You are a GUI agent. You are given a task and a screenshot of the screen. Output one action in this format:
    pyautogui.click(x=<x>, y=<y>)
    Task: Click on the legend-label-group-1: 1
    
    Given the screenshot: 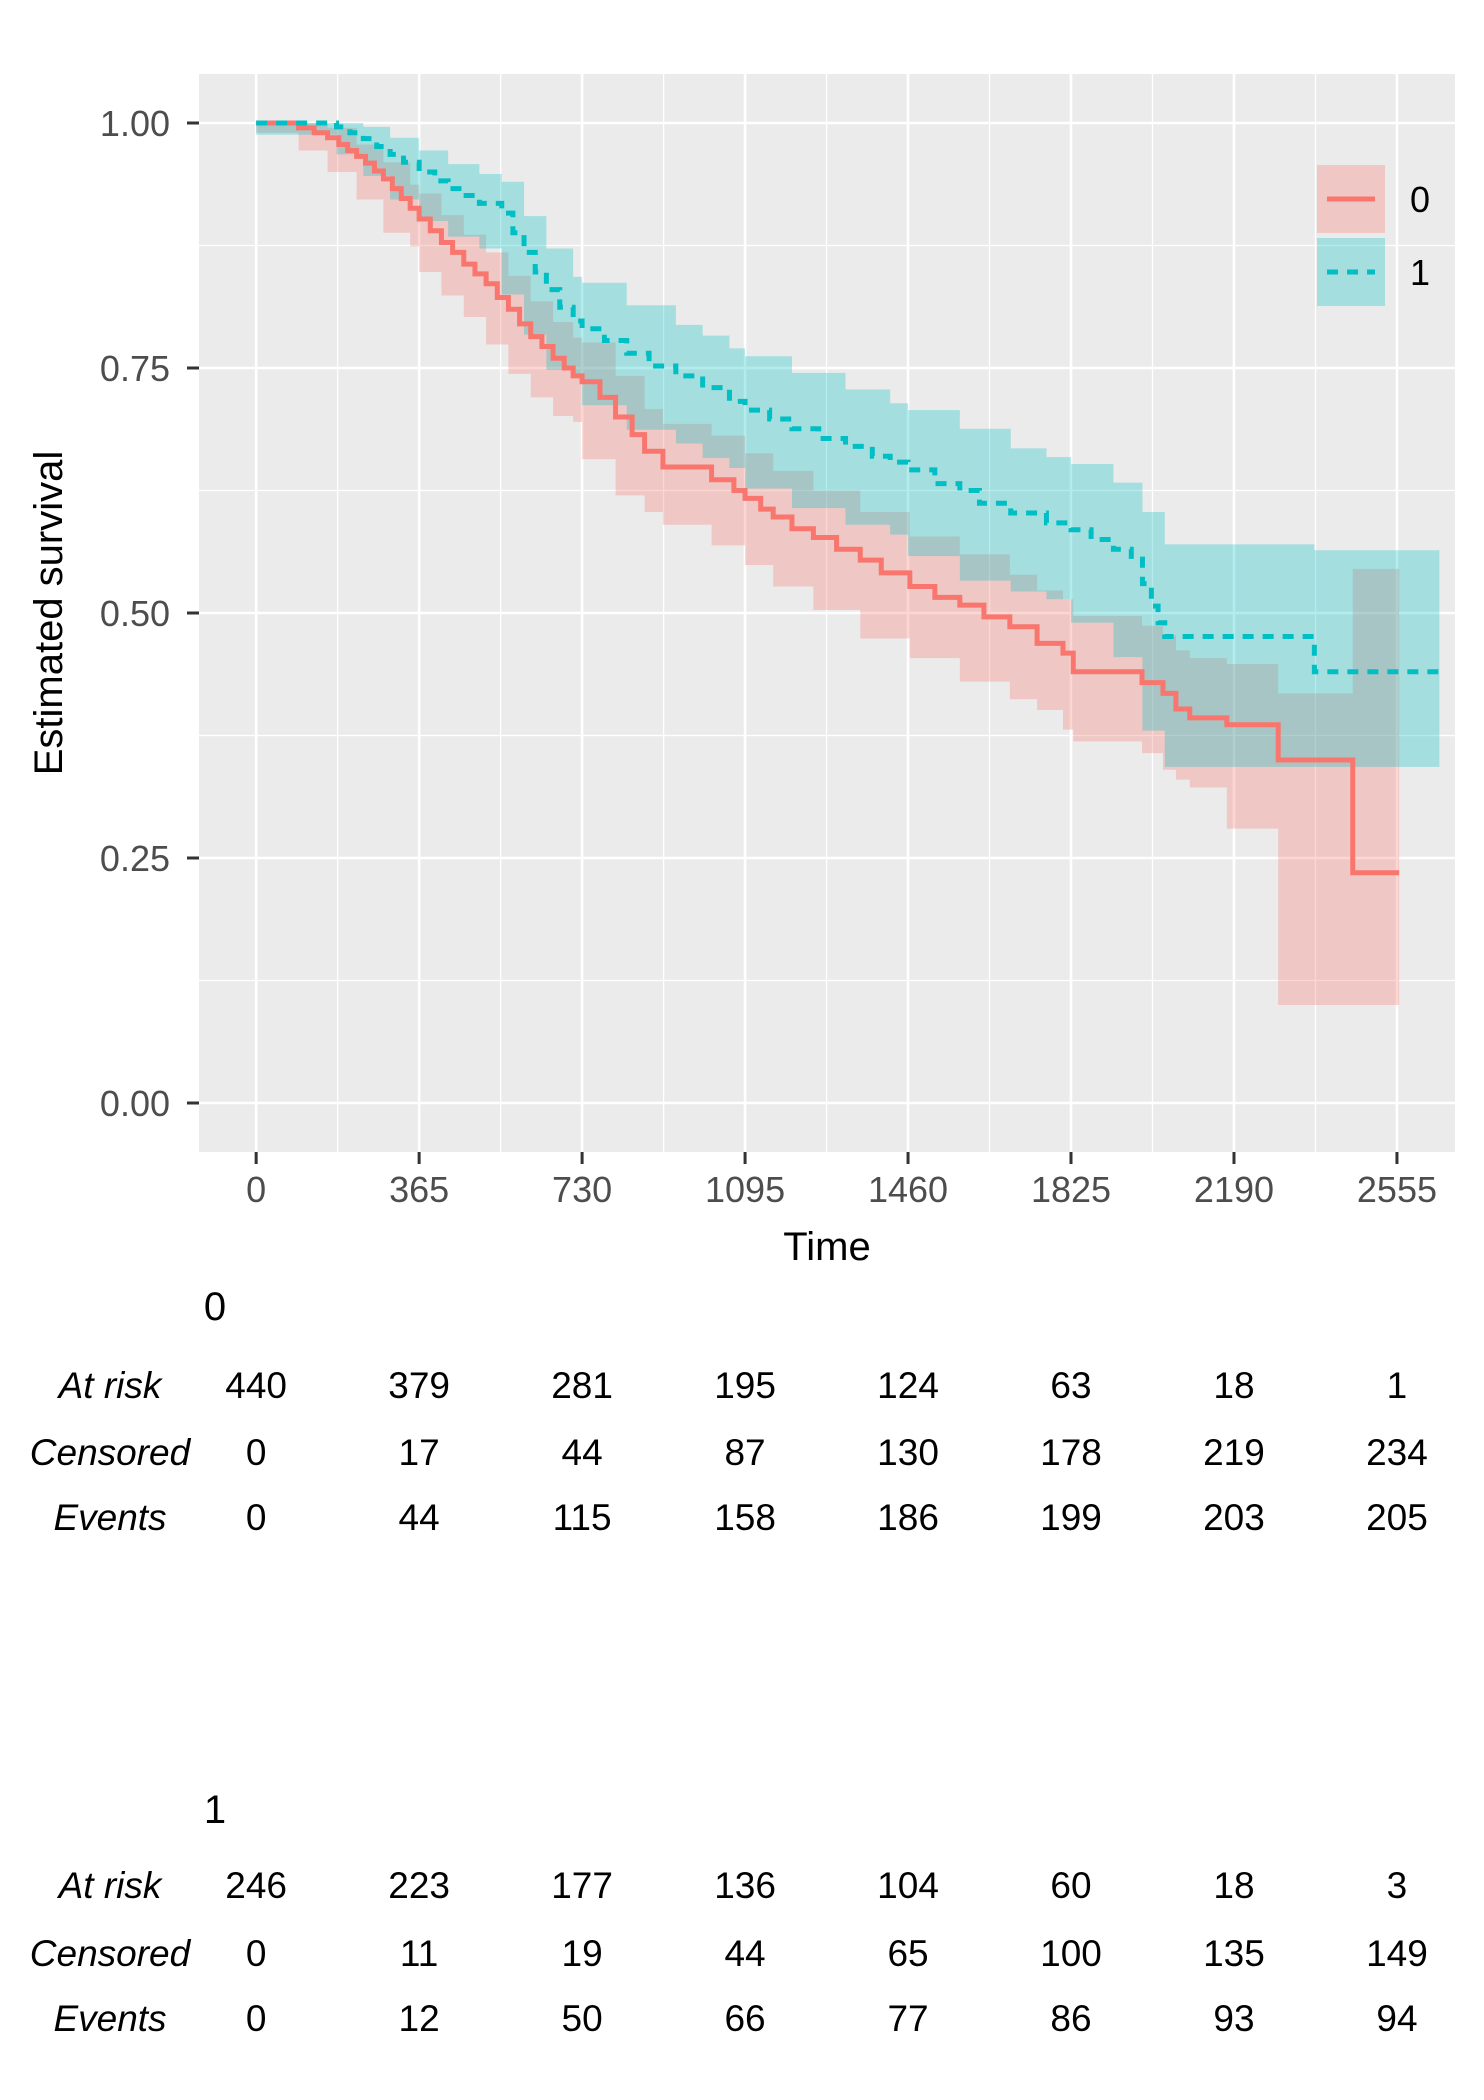 What is the action you would take?
    pyautogui.click(x=1420, y=272)
    